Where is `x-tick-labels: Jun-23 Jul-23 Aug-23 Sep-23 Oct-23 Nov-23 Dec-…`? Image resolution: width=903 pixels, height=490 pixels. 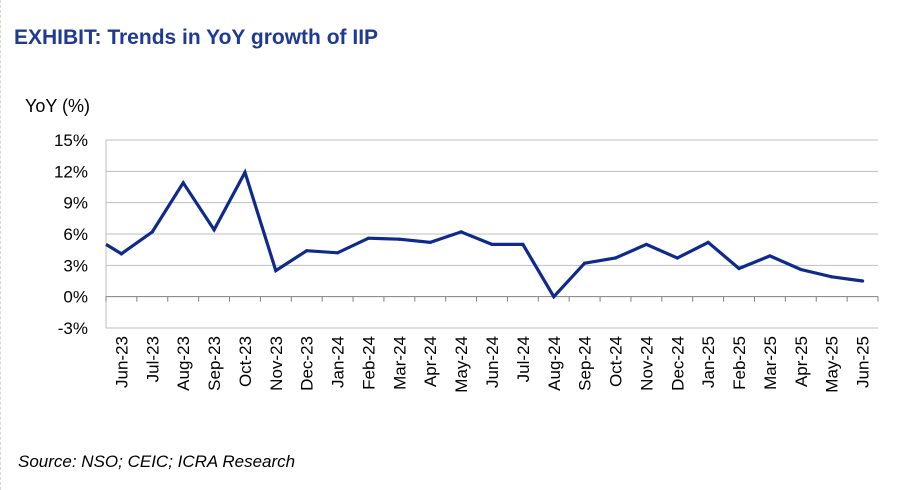 x-tick-labels: Jun-23 Jul-23 Aug-23 Sep-23 Oct-23 Nov-23 Dec-… is located at coordinates (492, 364).